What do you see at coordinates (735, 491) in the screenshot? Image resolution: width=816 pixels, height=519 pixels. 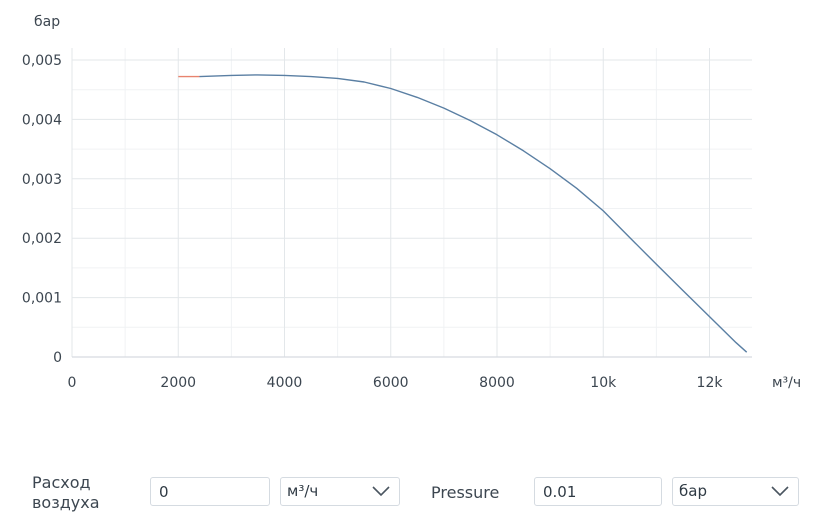 I see `pressure-unit-select: бар` at bounding box center [735, 491].